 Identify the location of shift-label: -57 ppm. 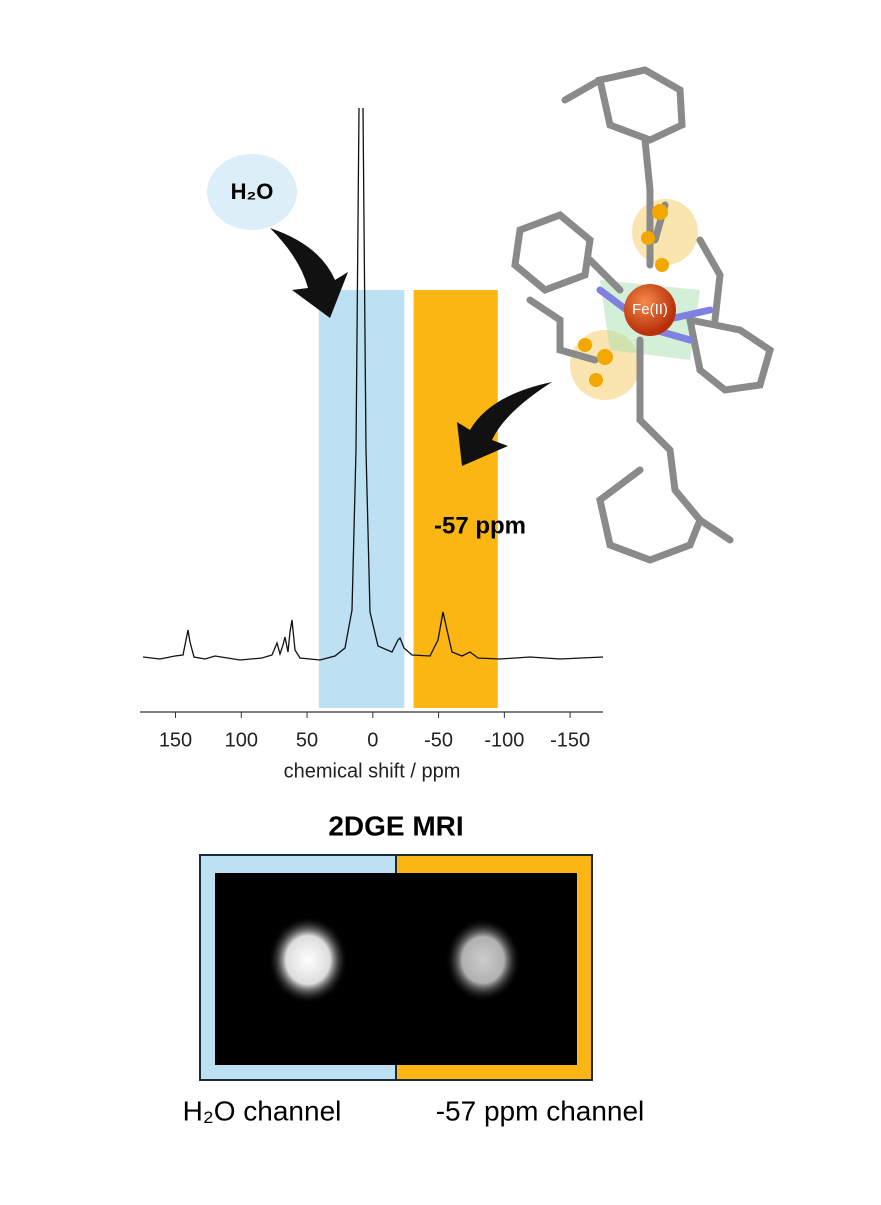
(480, 525).